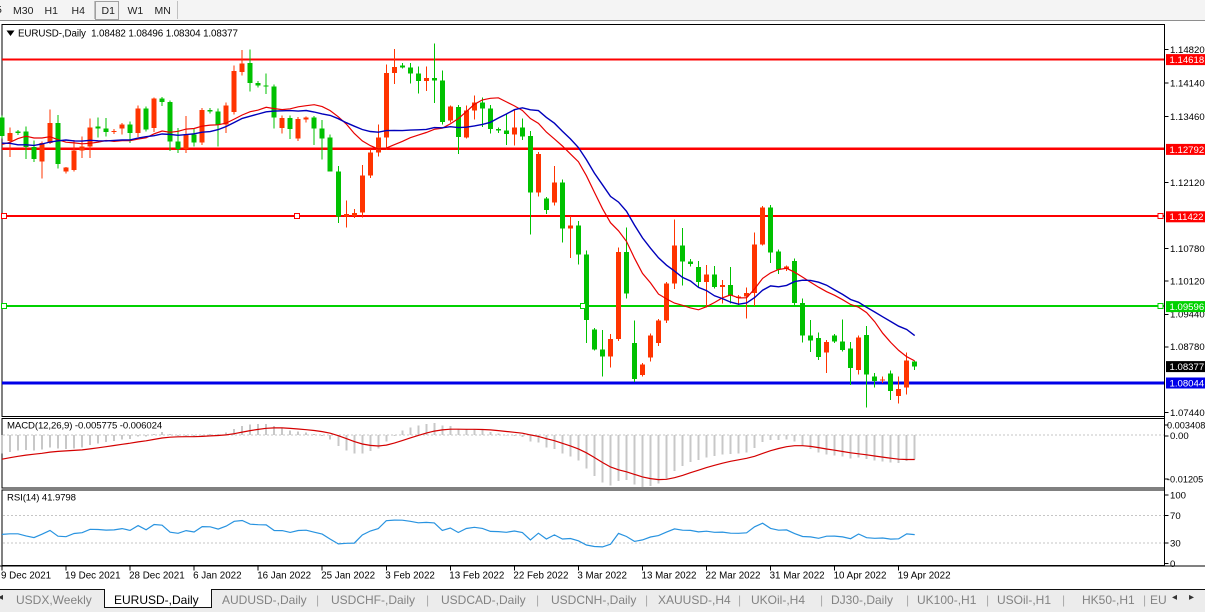 This screenshot has width=1205, height=612. I want to click on svg-text: 22 Mar 2022, so click(733, 576).